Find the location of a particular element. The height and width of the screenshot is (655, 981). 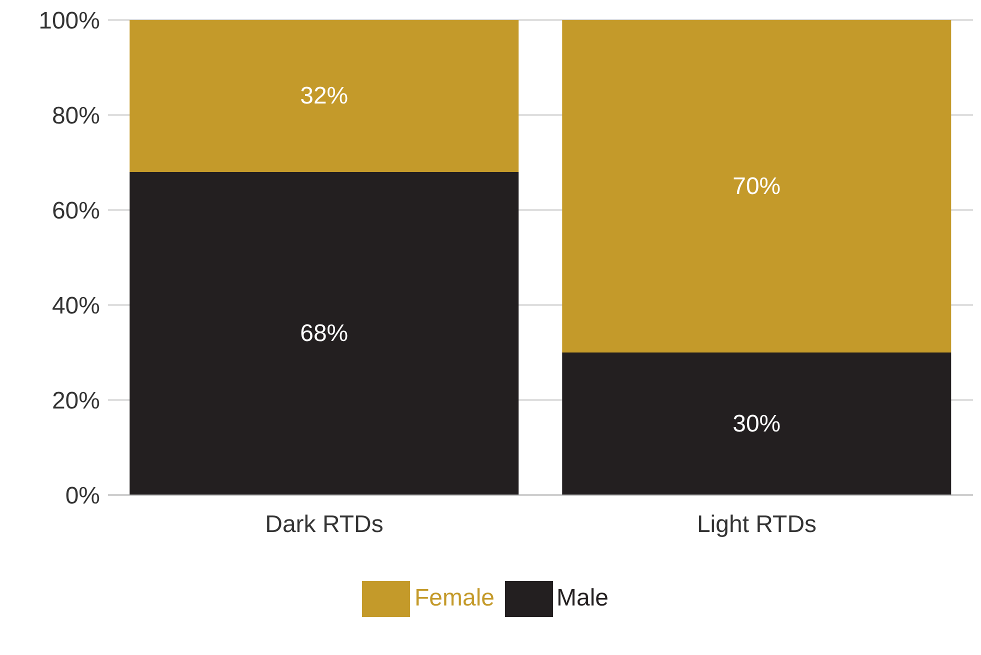

x-tick-label: Dark RTDs is located at coordinates (324, 524).